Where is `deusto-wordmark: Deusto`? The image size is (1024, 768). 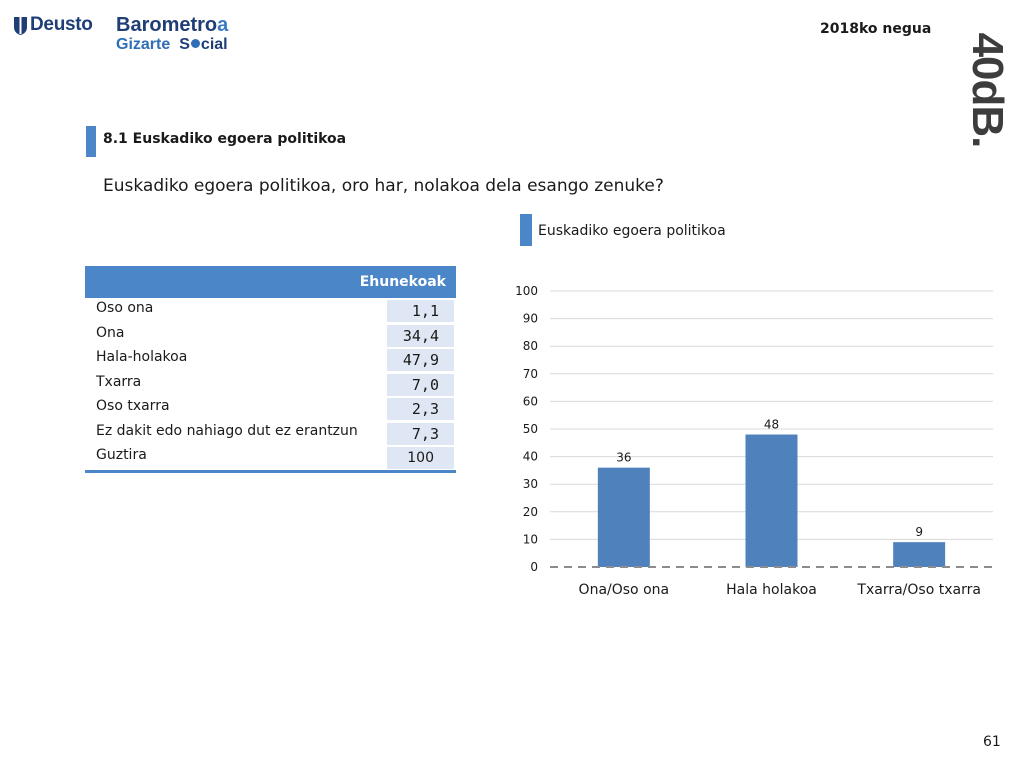 deusto-wordmark: Deusto is located at coordinates (61, 24).